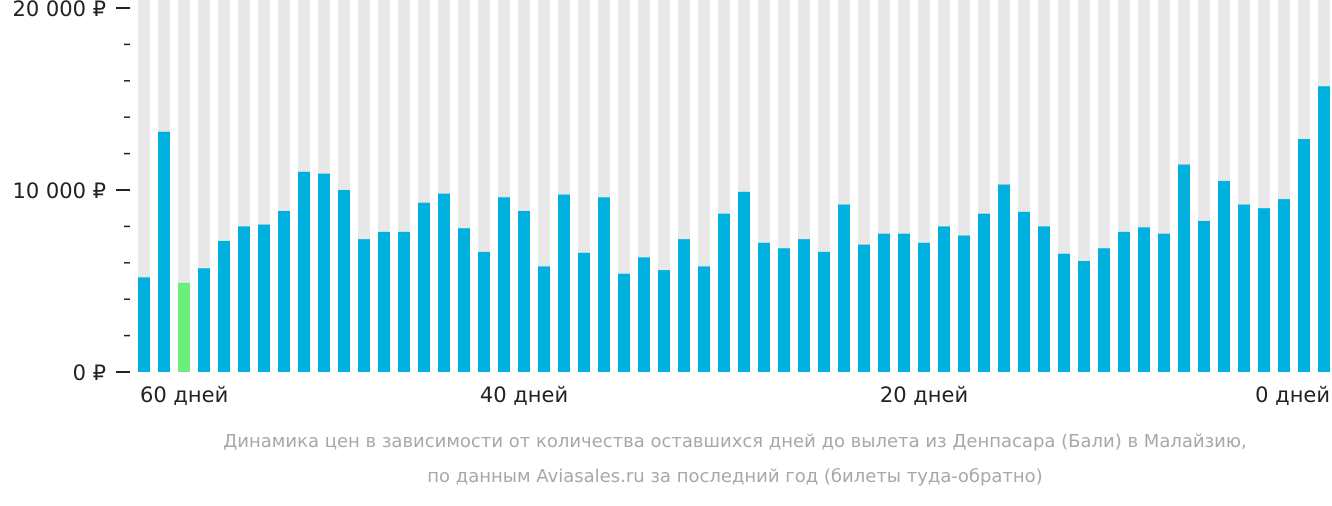 The image size is (1332, 506). Describe the element at coordinates (1292, 395) in the screenshot. I see `x-tick-label: 0 дней` at that location.